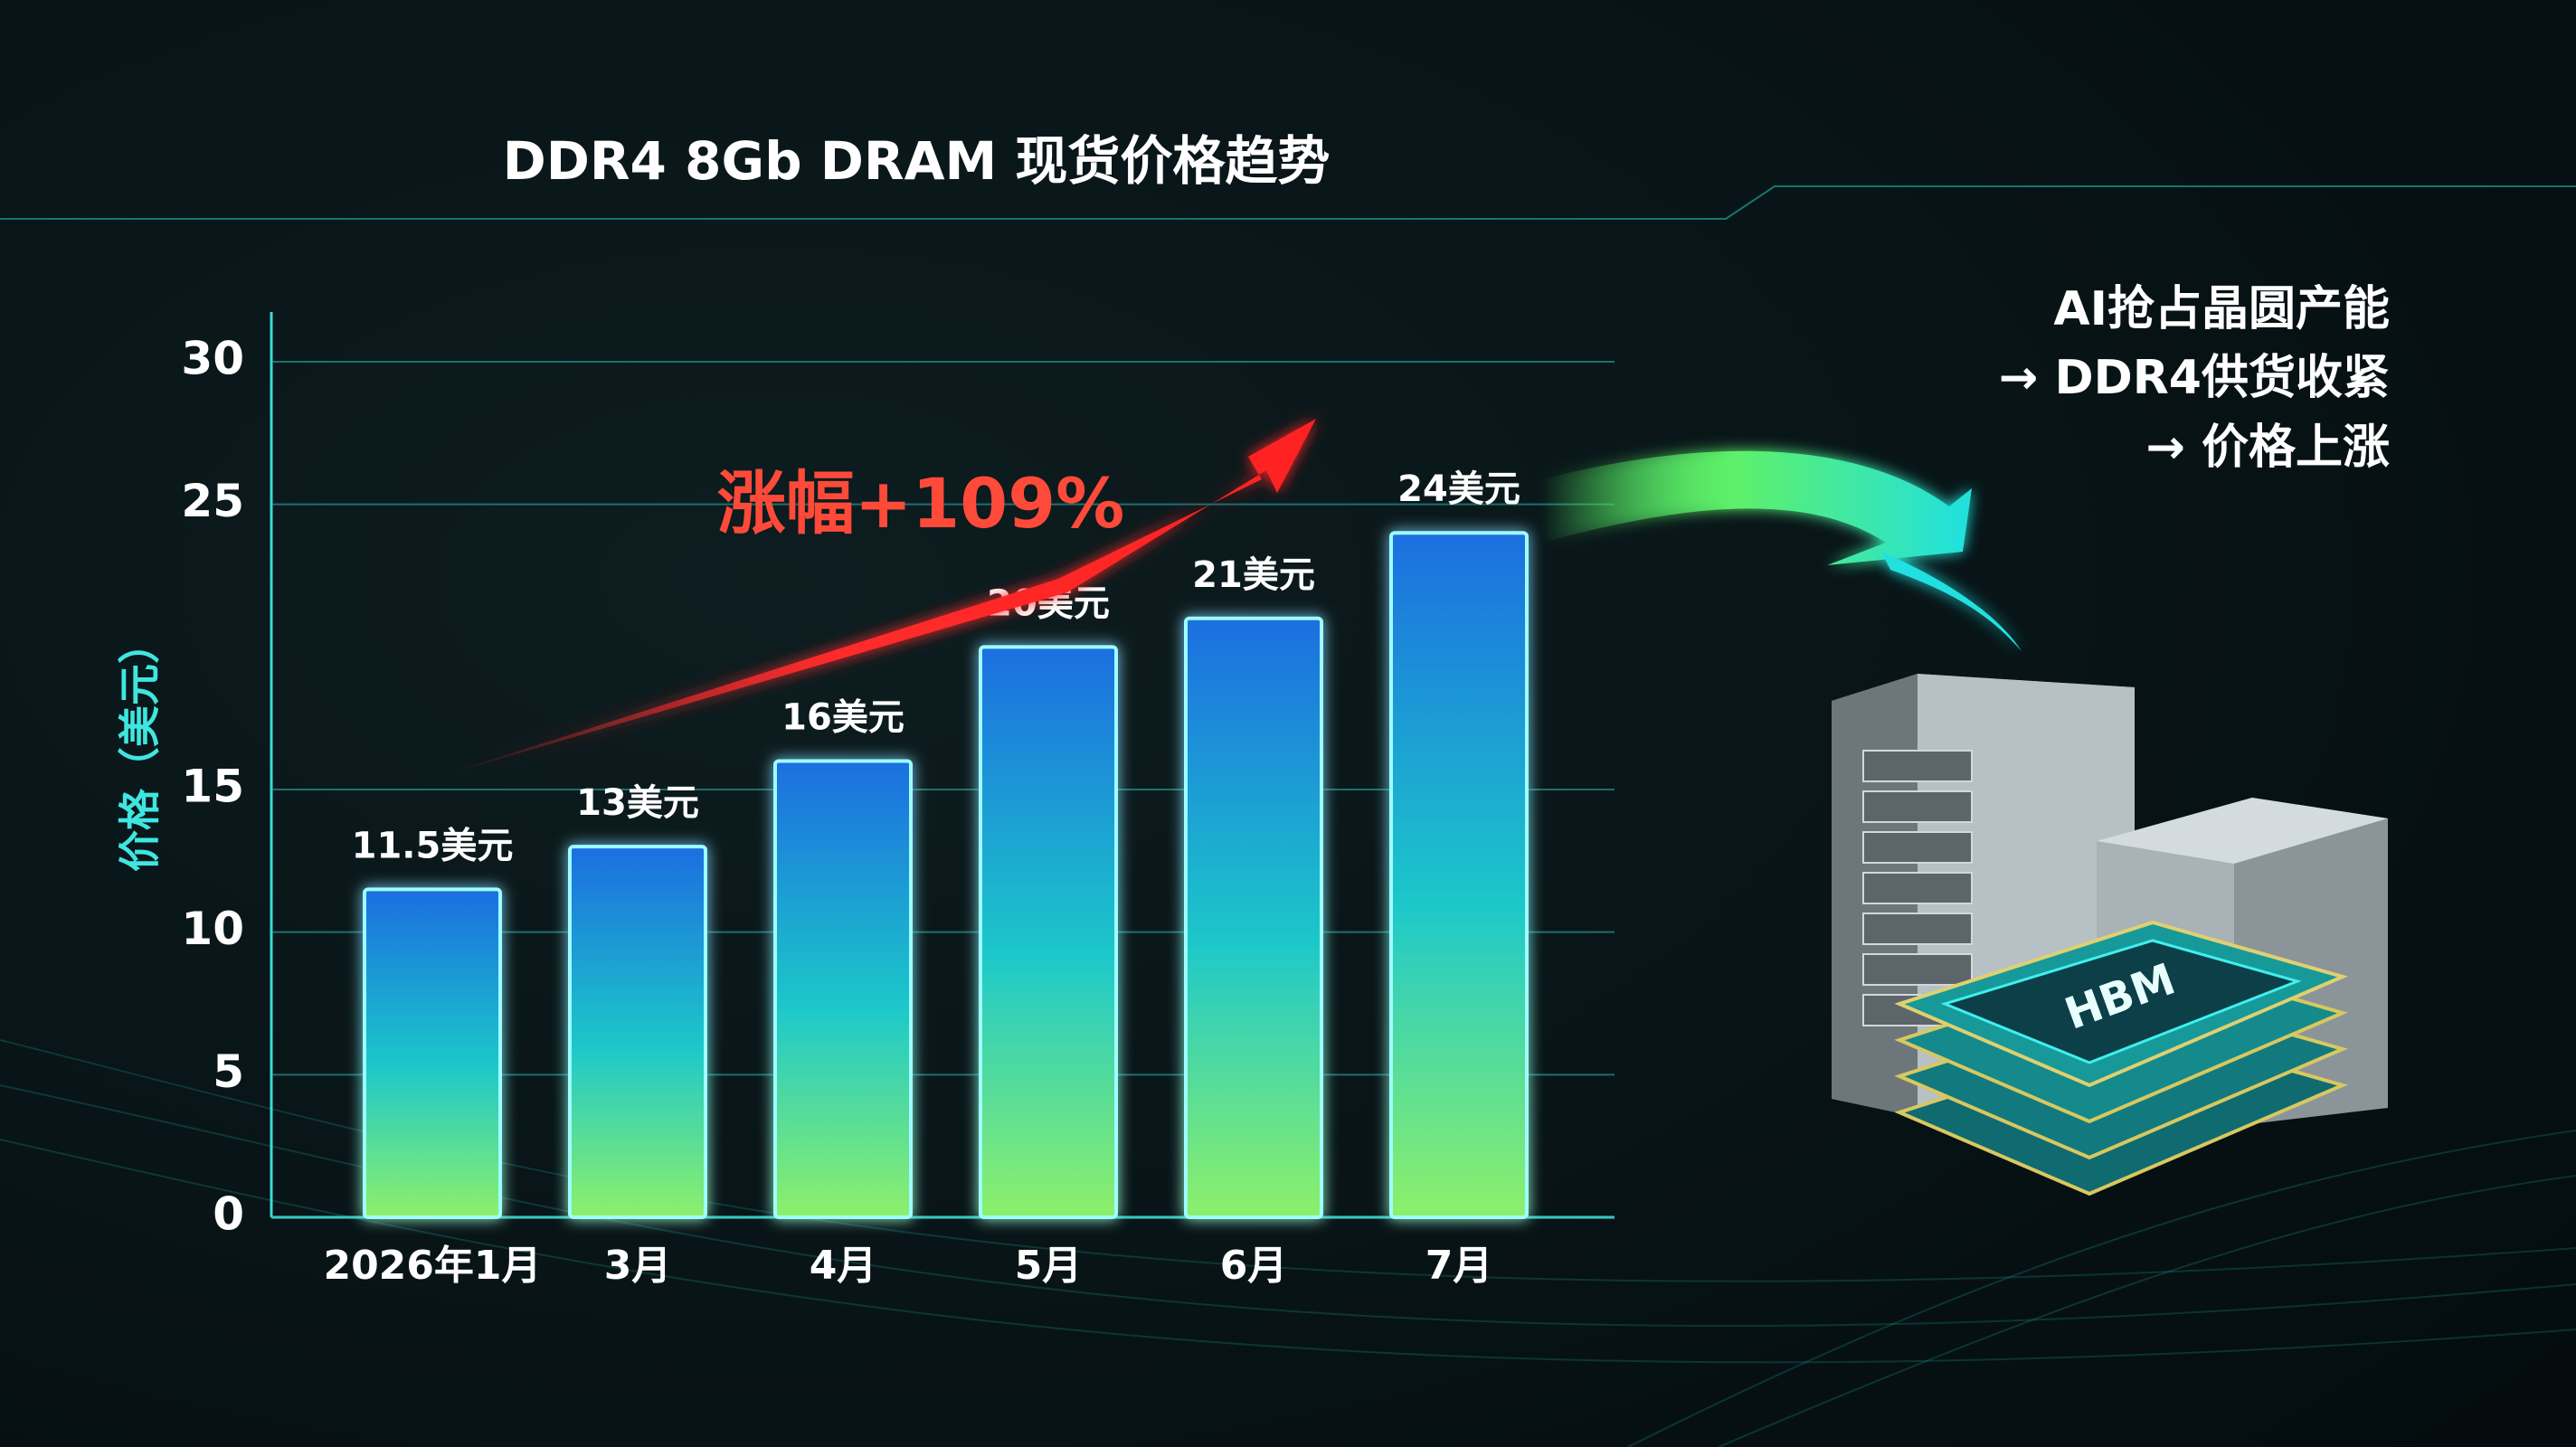  Describe the element at coordinates (432, 1266) in the screenshot. I see `x-tick-label: 2026年1月` at that location.